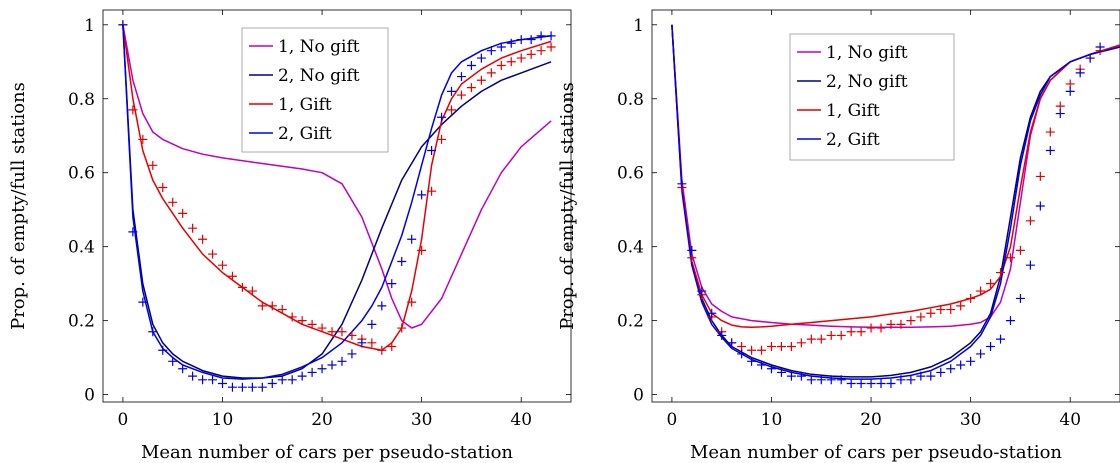 Image resolution: width=1120 pixels, height=463 pixels. What do you see at coordinates (327, 452) in the screenshot?
I see `x-axis-label: Mean number of cars per pseudo-station` at bounding box center [327, 452].